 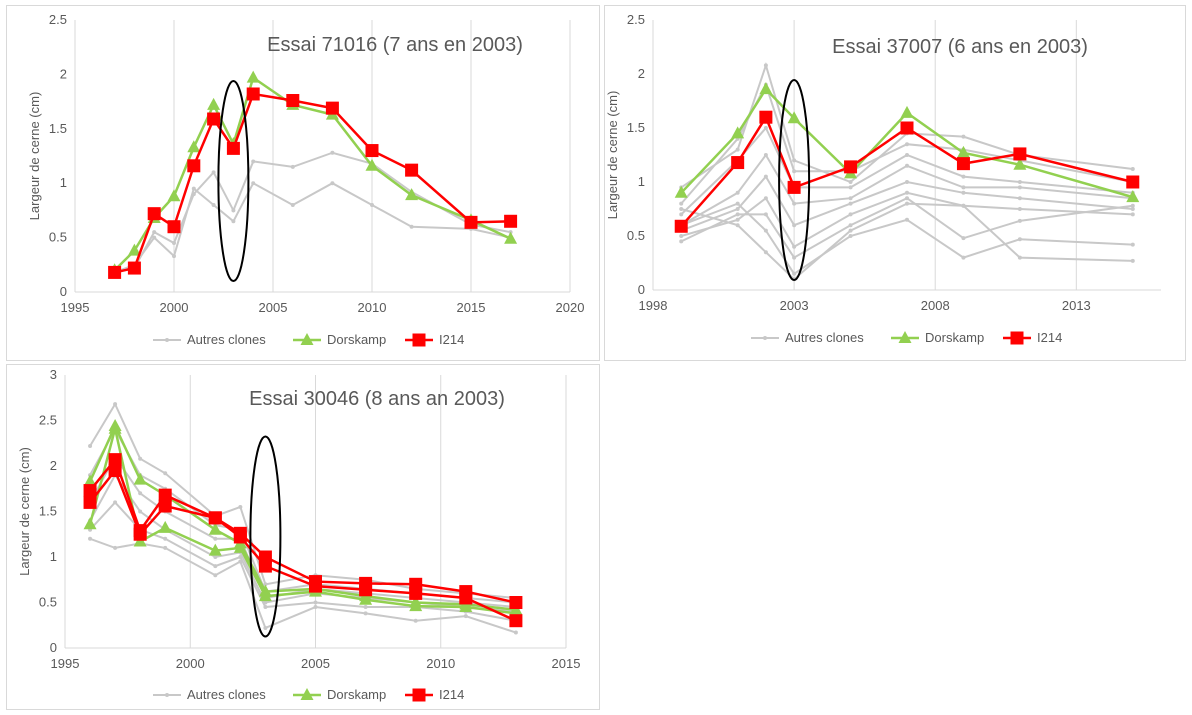 What do you see at coordinates (302, 517) in the screenshot?
I see `series-line-dorskamp` at bounding box center [302, 517].